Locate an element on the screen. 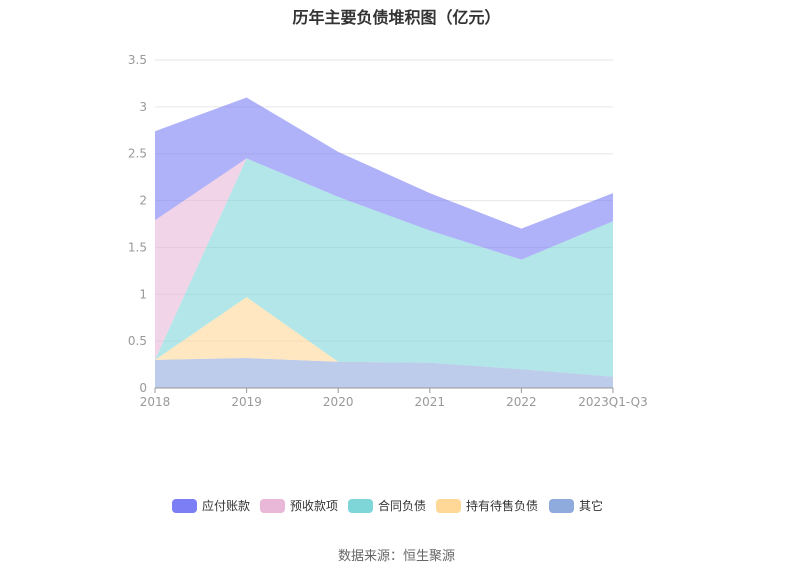 This screenshot has height=575, width=793. x-tick-label: 2023Q1-Q3 is located at coordinates (612, 402).